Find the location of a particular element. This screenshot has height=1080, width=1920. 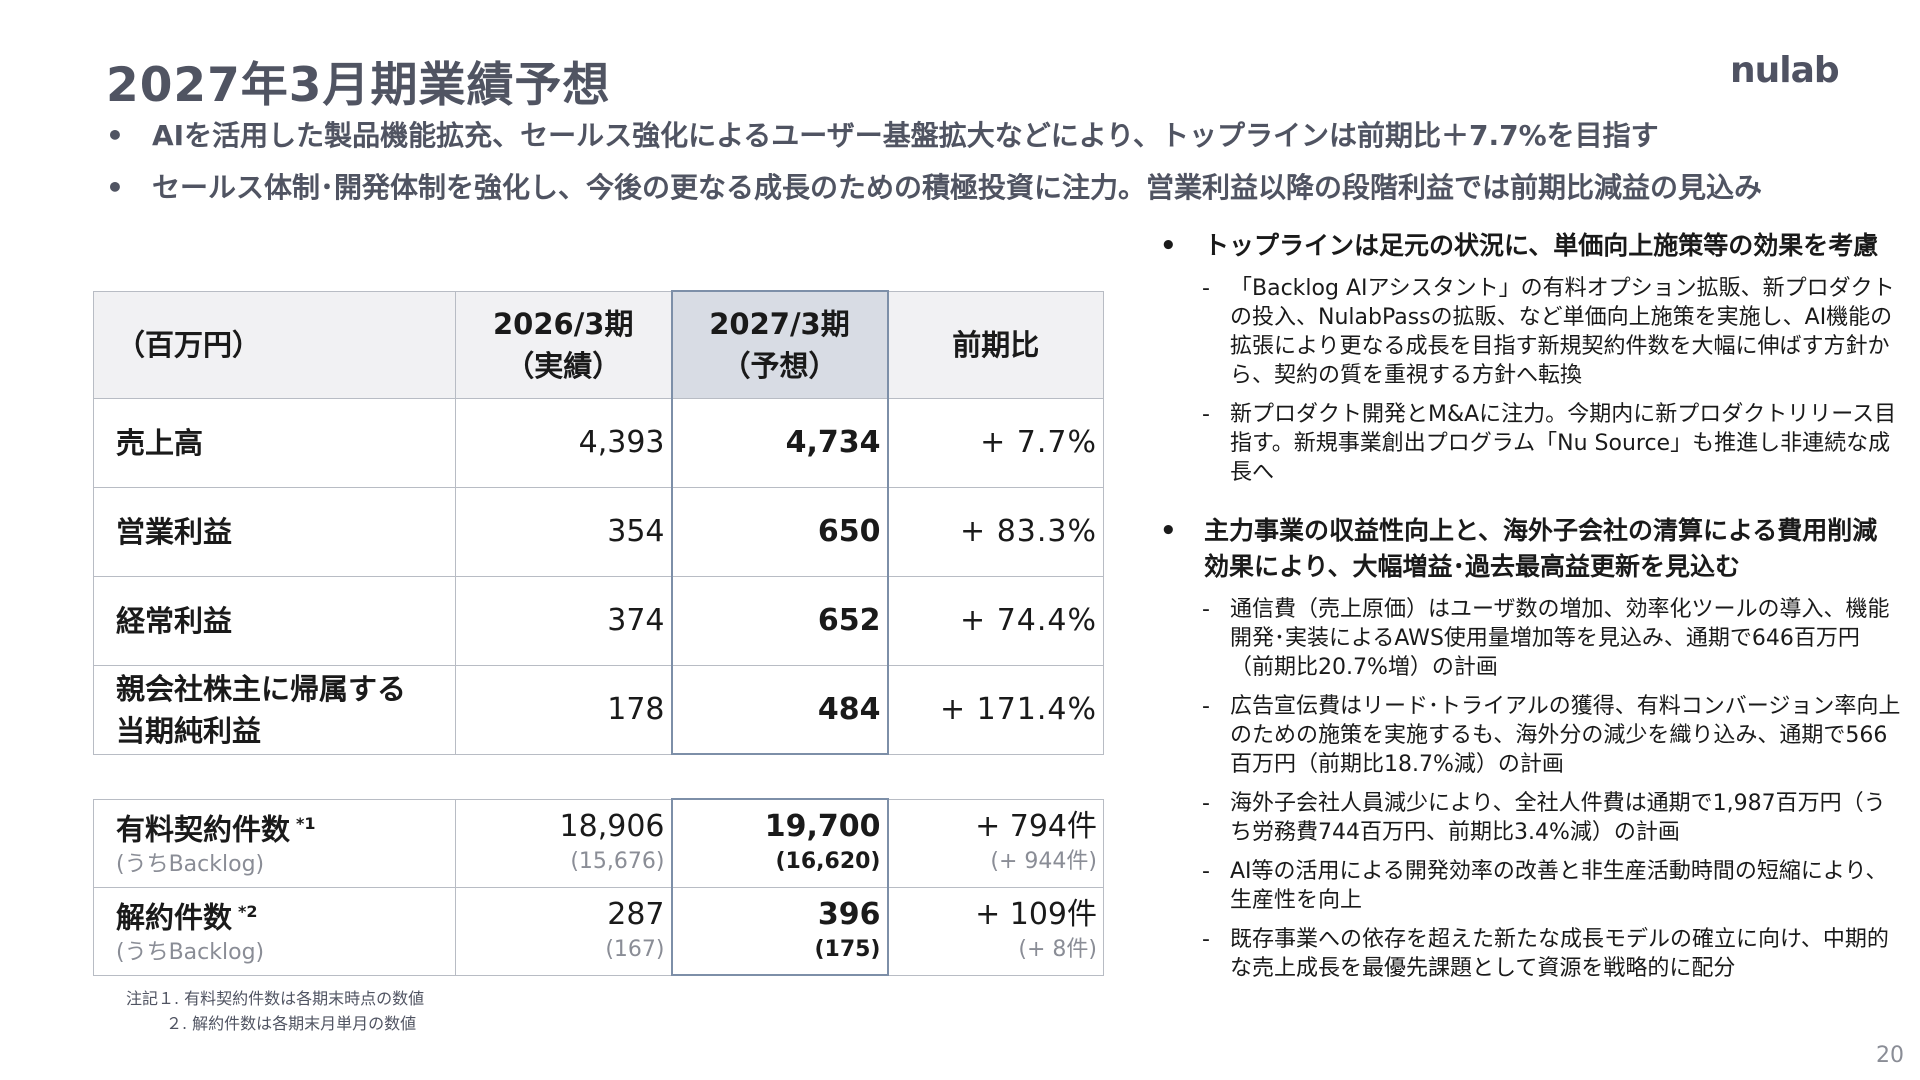

forecast-sub-value: (16,620) is located at coordinates (828, 862).